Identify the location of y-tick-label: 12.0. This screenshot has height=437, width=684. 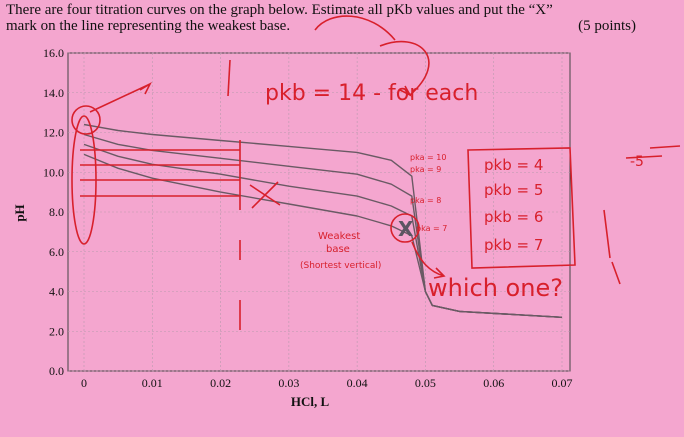
(53, 133).